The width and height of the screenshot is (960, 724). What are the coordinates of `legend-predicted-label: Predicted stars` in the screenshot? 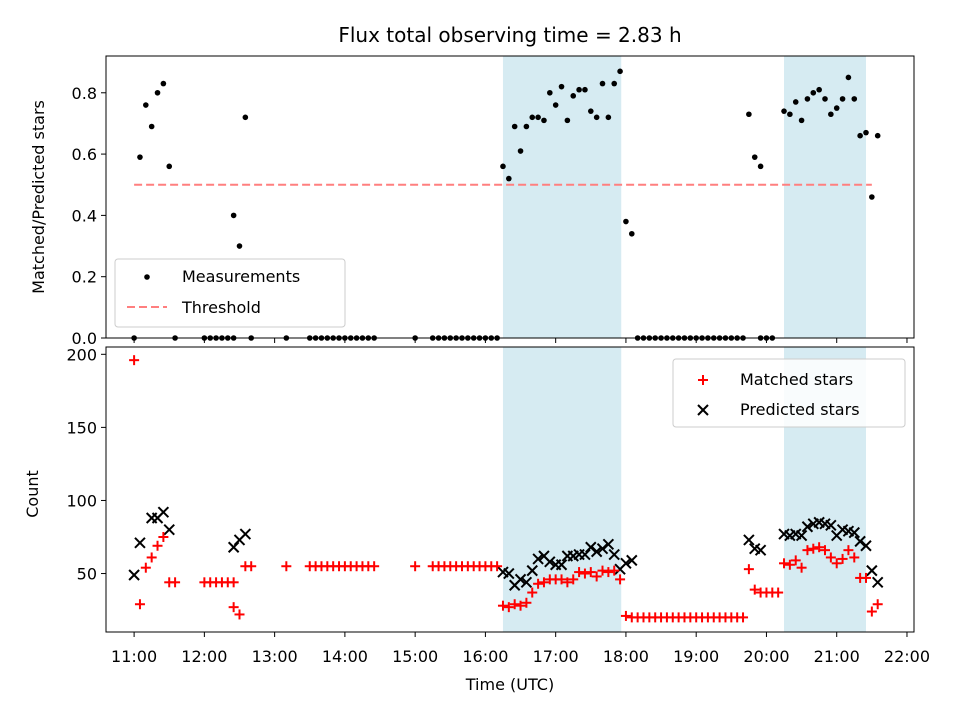 It's located at (800, 409).